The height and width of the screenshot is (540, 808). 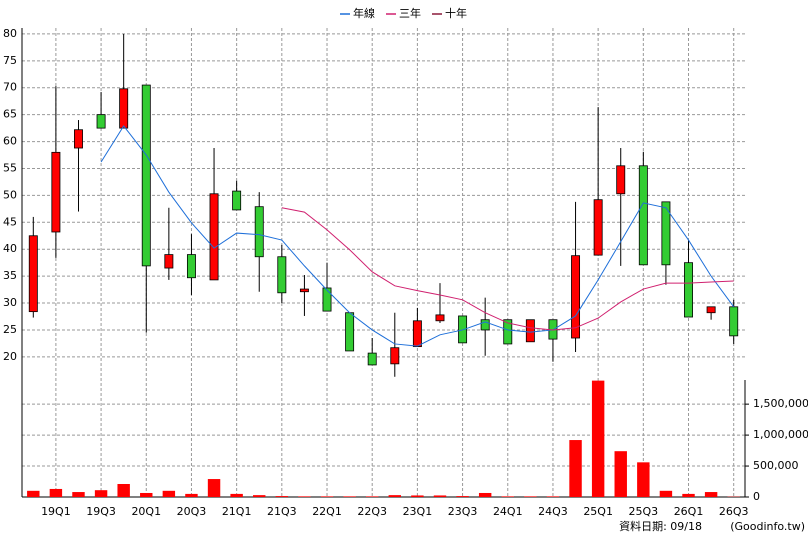 What do you see at coordinates (364, 13) in the screenshot?
I see `legend-label: 年線` at bounding box center [364, 13].